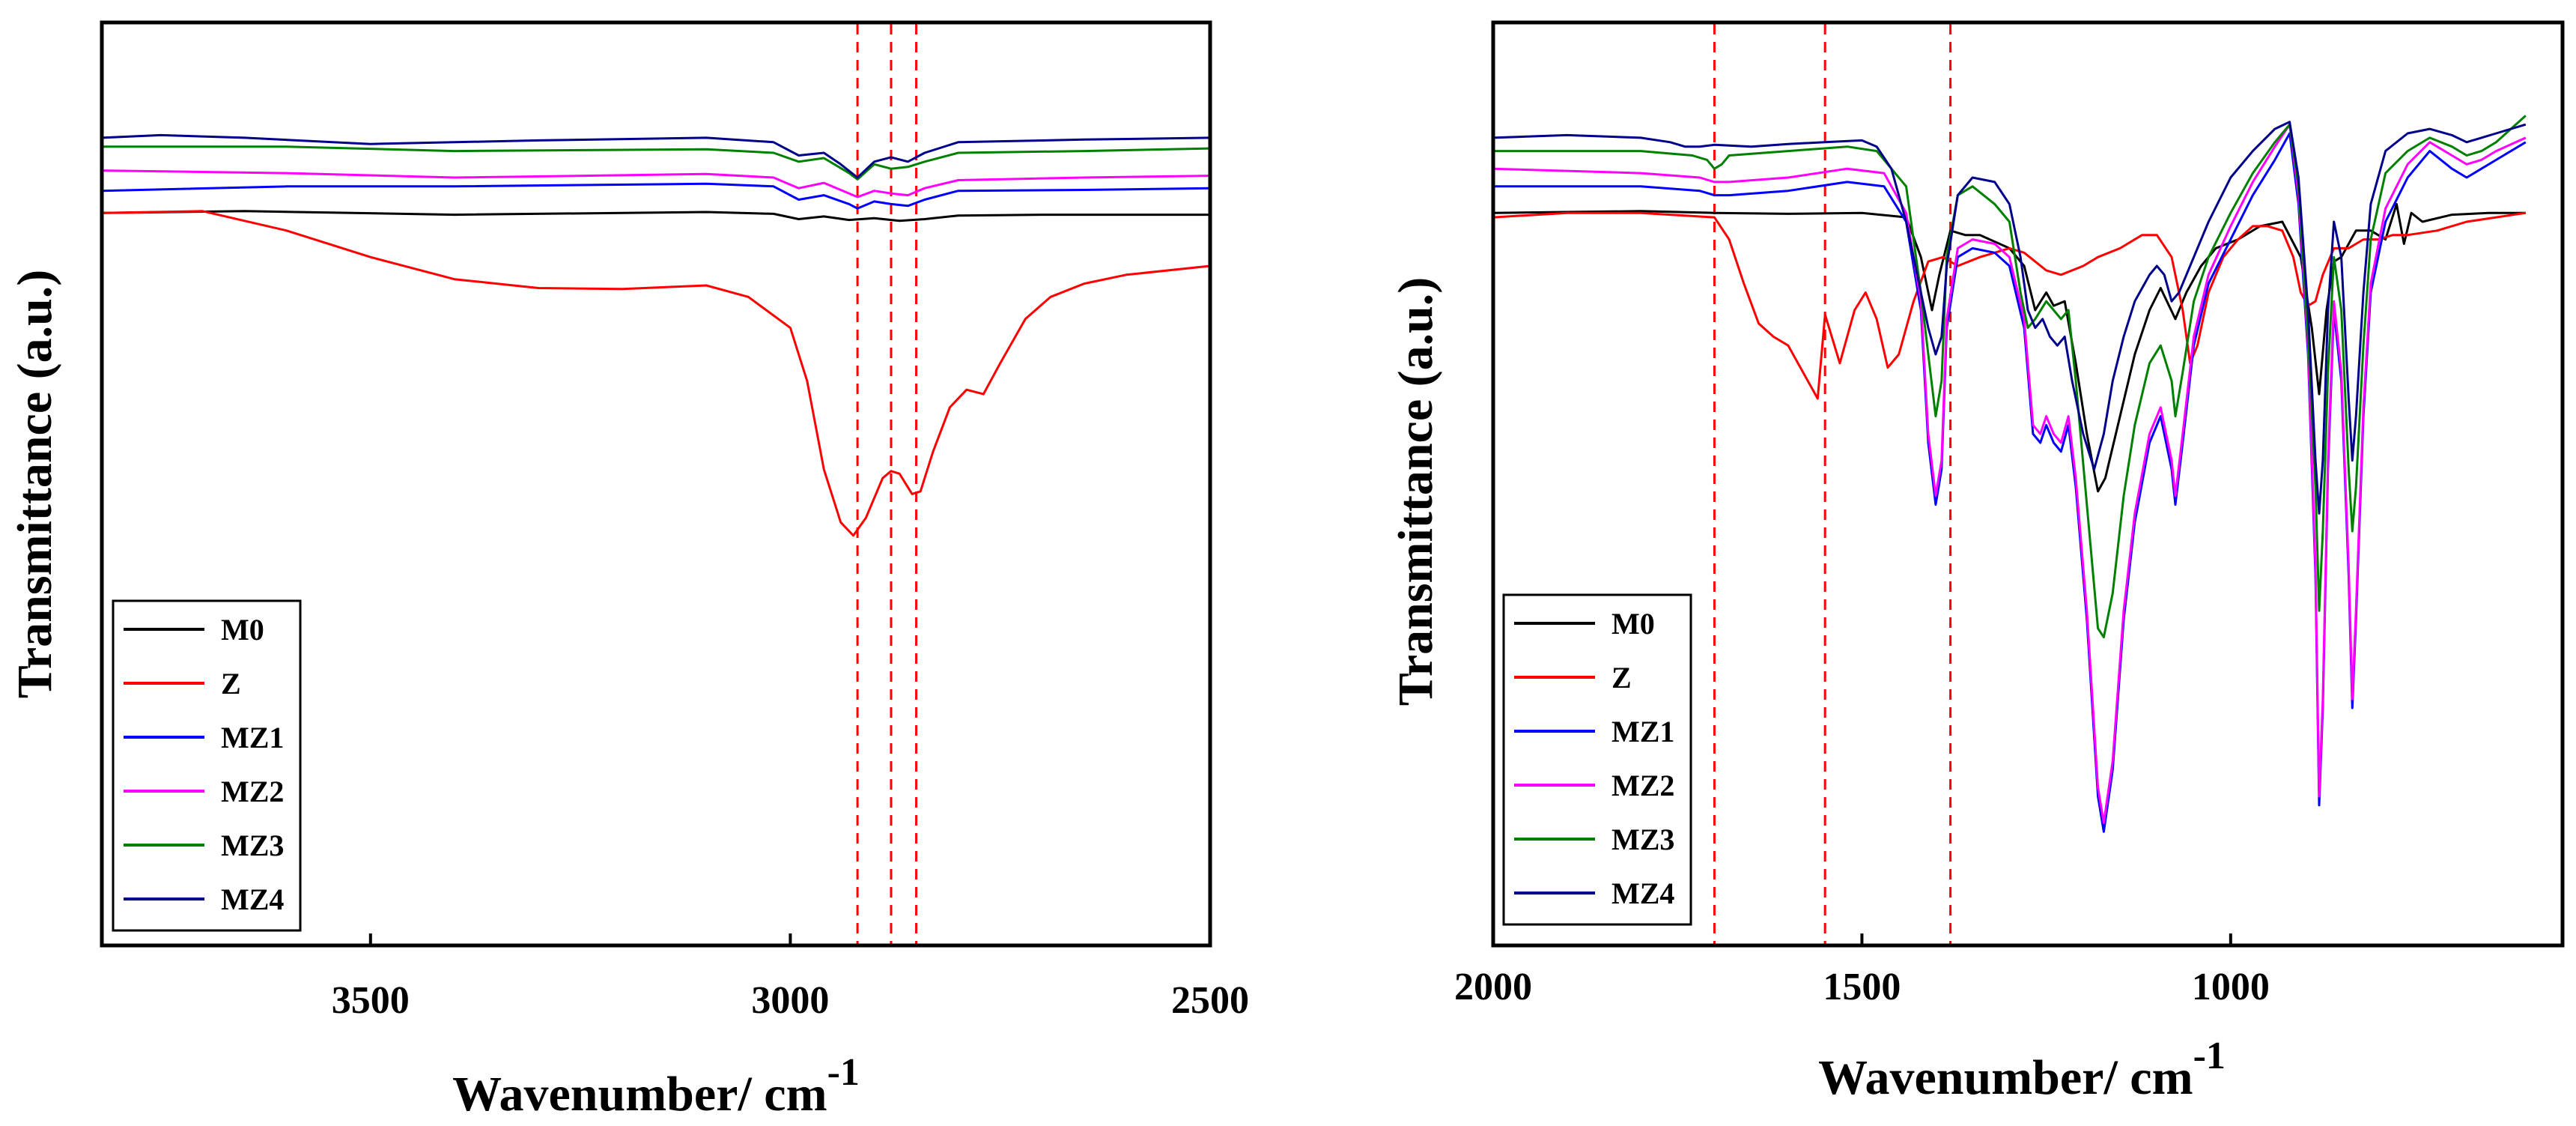 The height and width of the screenshot is (1126, 2576). What do you see at coordinates (1210, 1000) in the screenshot?
I see `x-tick-label-2500: 2500` at bounding box center [1210, 1000].